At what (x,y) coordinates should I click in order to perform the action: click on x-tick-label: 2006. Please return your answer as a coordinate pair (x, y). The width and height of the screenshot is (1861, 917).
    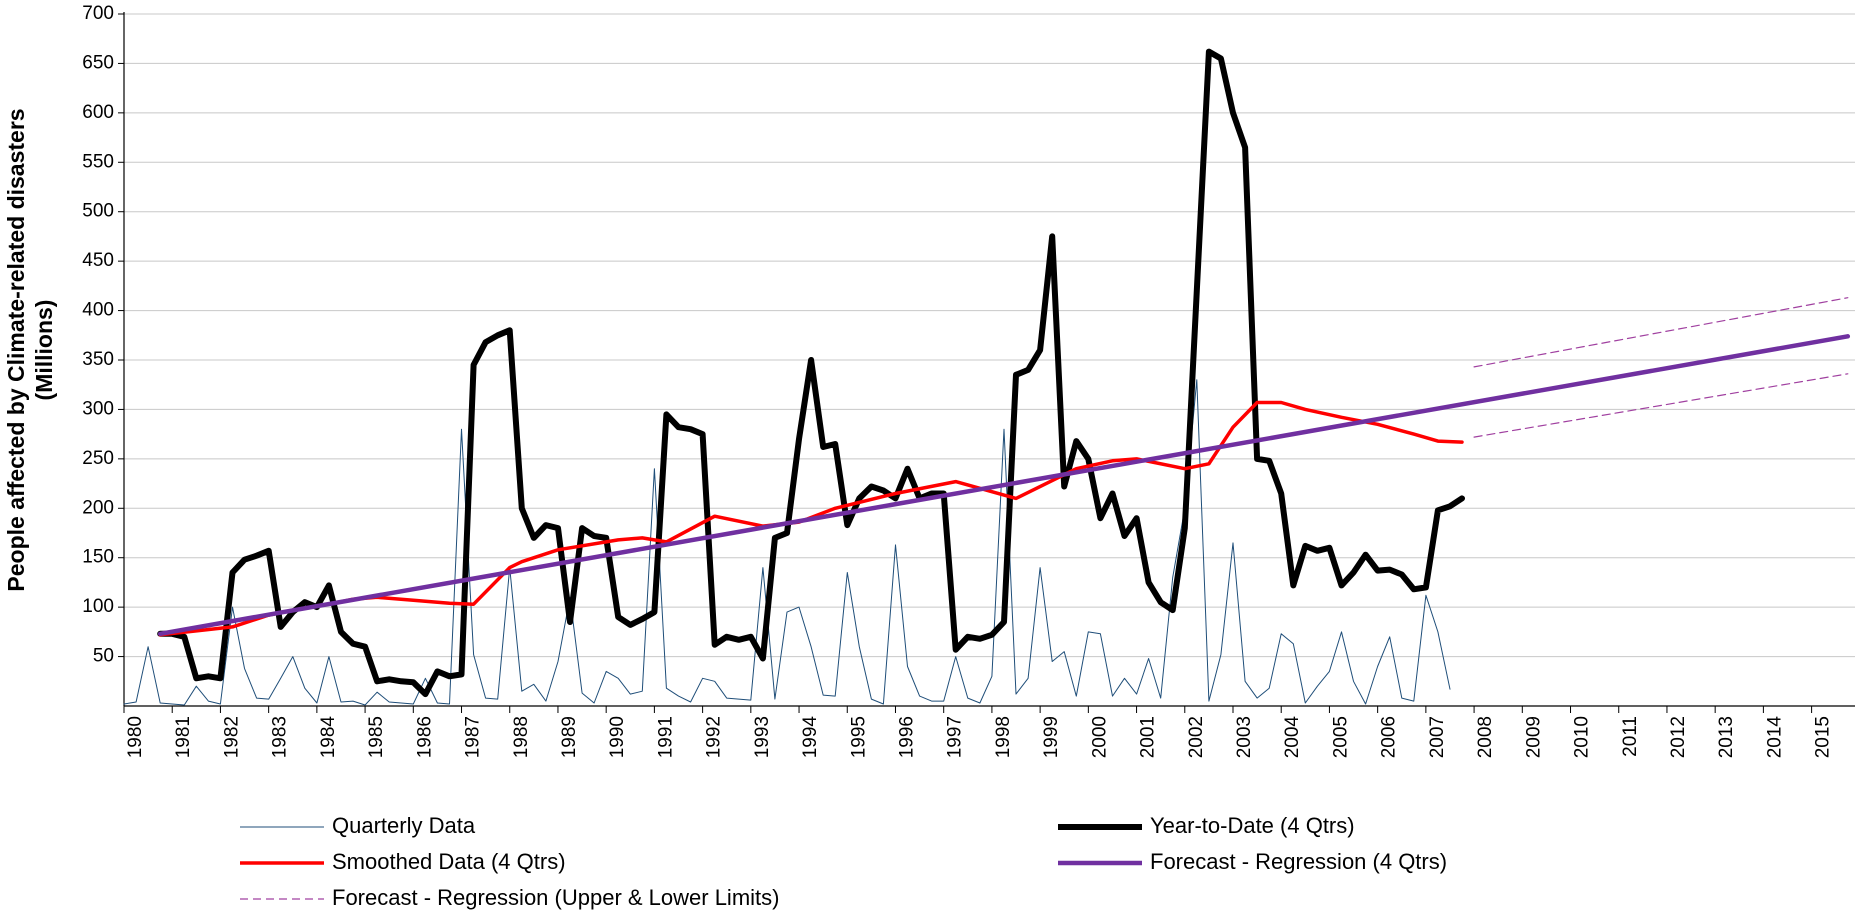
    Looking at the image, I should click on (1389, 737).